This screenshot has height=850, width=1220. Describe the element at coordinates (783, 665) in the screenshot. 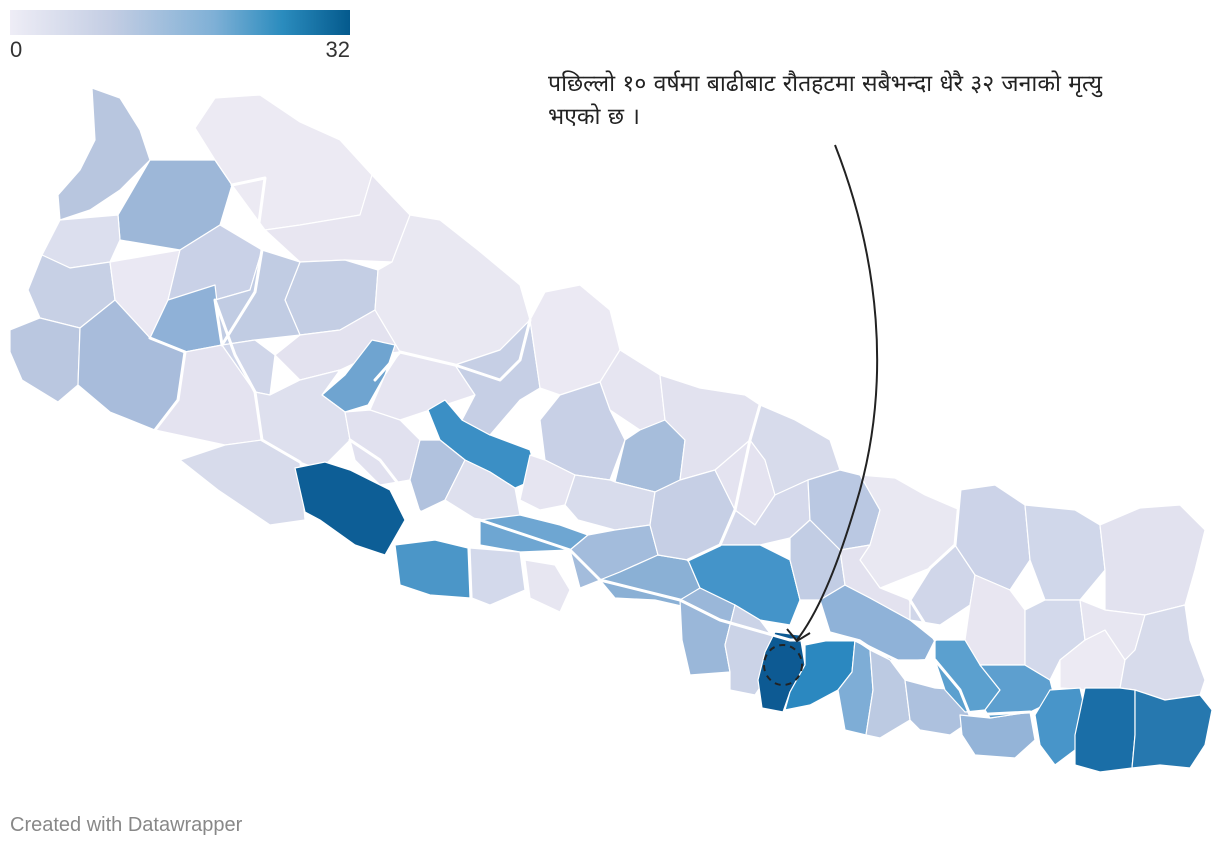

I see `highlight-circle` at that location.